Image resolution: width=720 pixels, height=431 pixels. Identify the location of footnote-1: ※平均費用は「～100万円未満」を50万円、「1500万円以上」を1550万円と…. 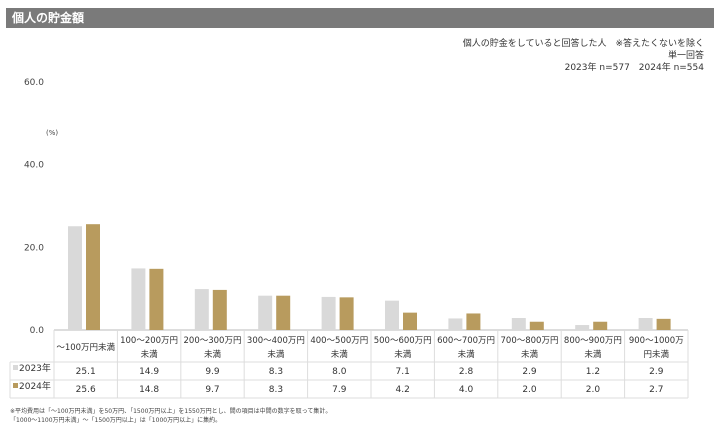
(171, 411).